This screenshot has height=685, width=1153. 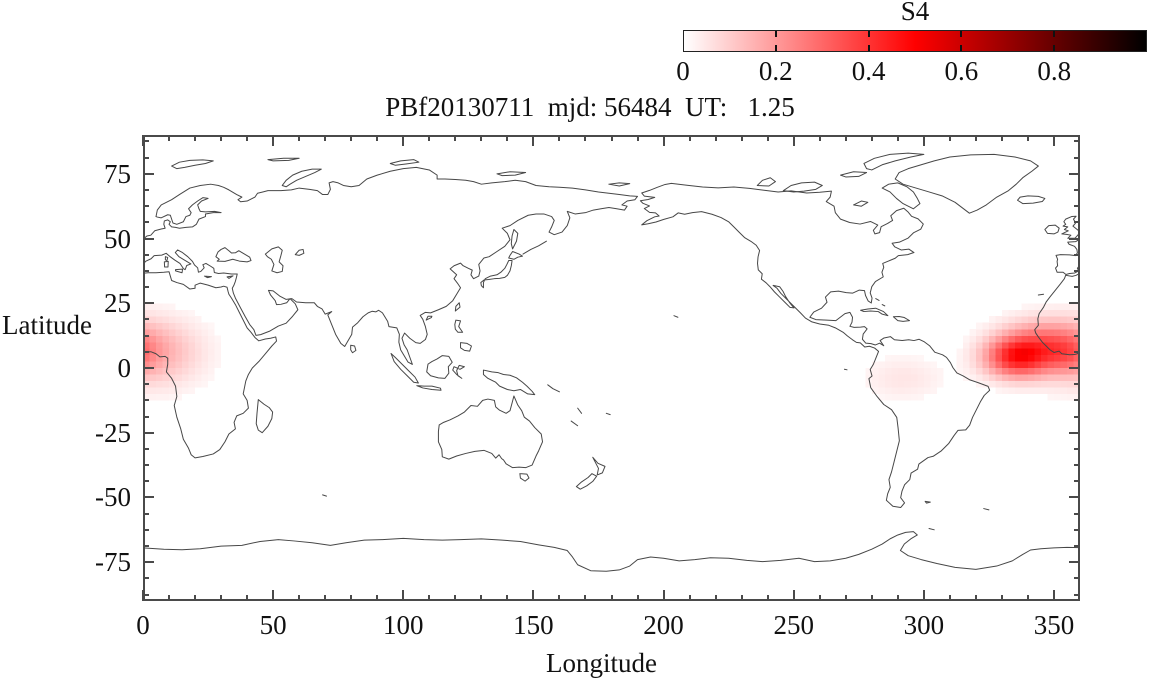 I want to click on colorbar-tick-label: 0.2, so click(x=775, y=71).